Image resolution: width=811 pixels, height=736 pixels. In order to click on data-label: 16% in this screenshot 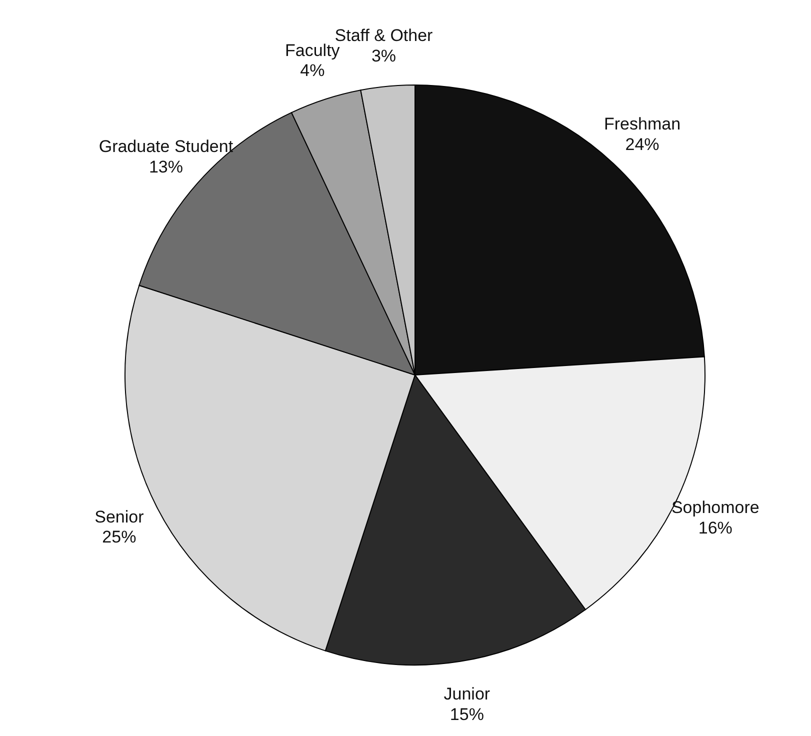, I will do `click(715, 528)`.